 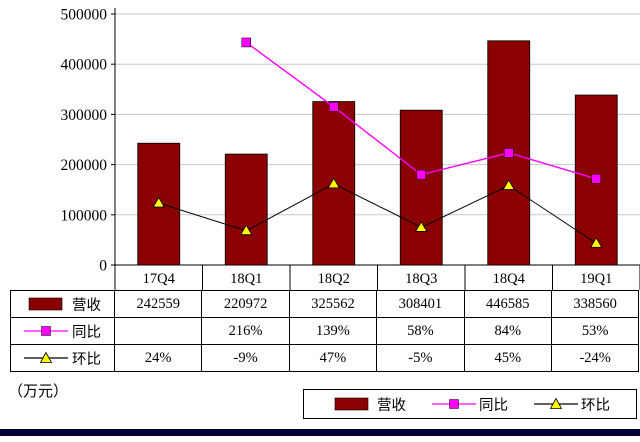 What do you see at coordinates (333, 331) in the screenshot?
I see `table-cell: 139%` at bounding box center [333, 331].